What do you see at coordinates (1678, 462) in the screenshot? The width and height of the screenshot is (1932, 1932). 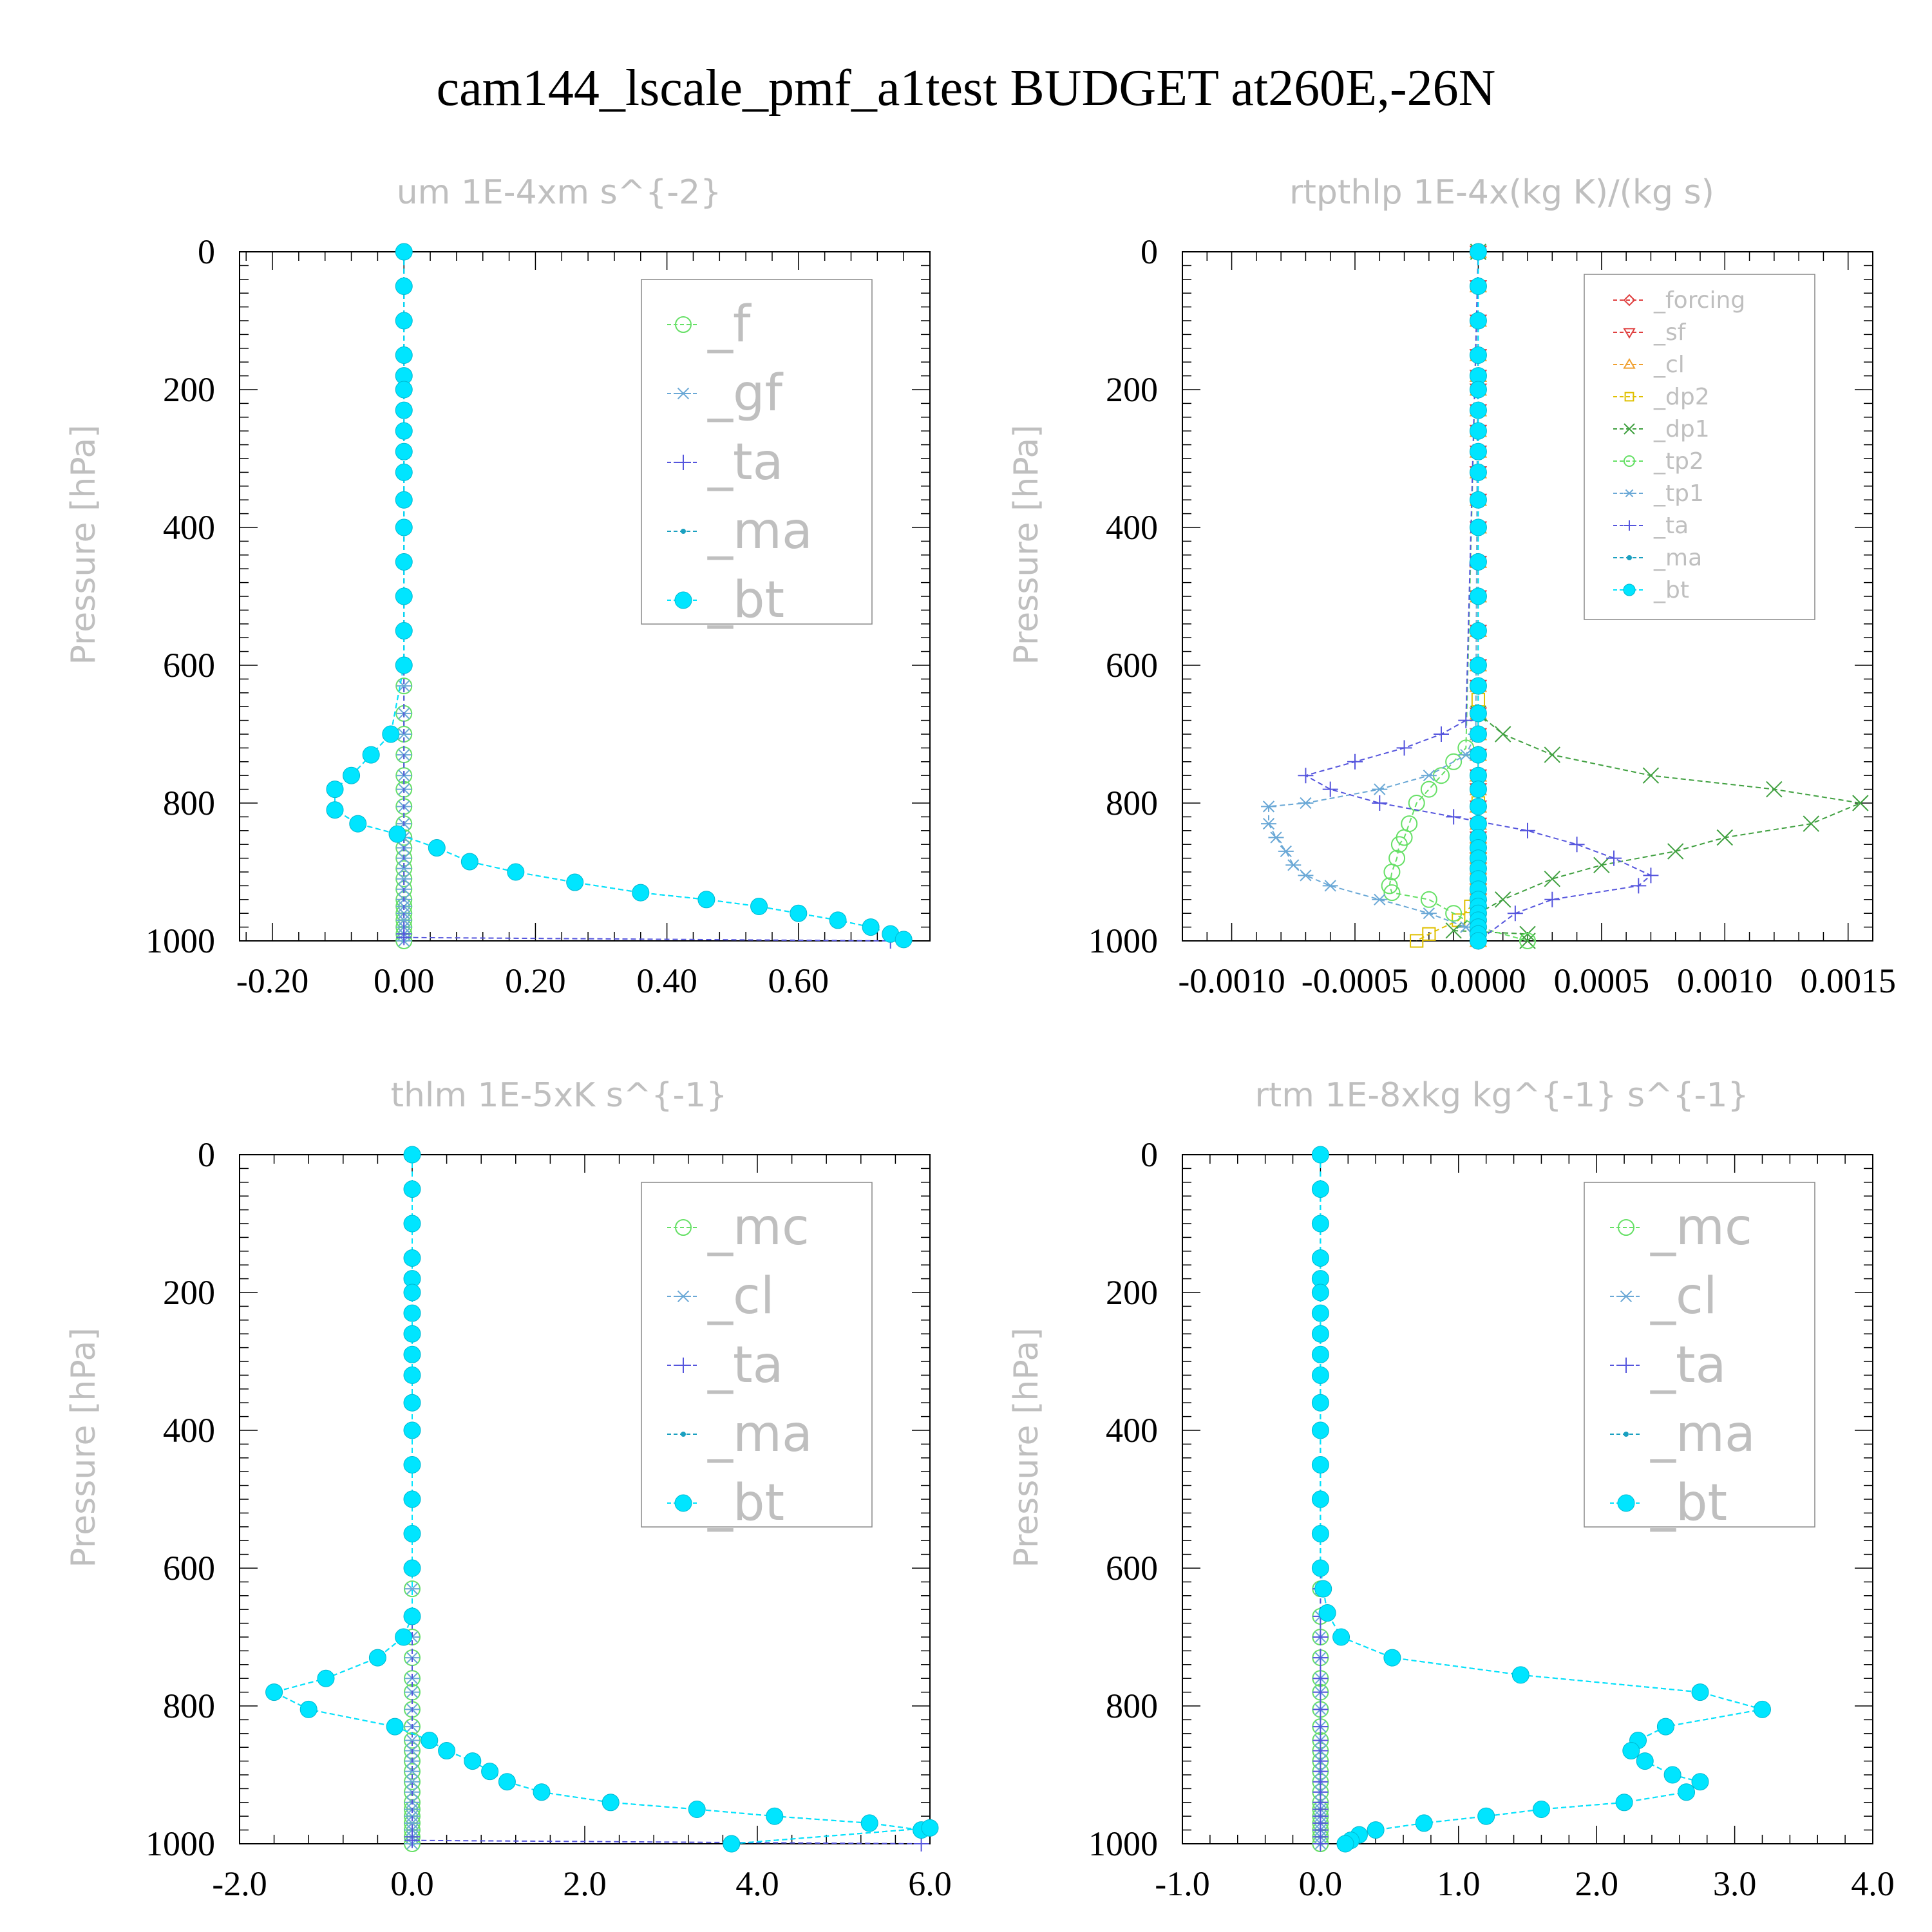 I see `legend-label: _tp2` at bounding box center [1678, 462].